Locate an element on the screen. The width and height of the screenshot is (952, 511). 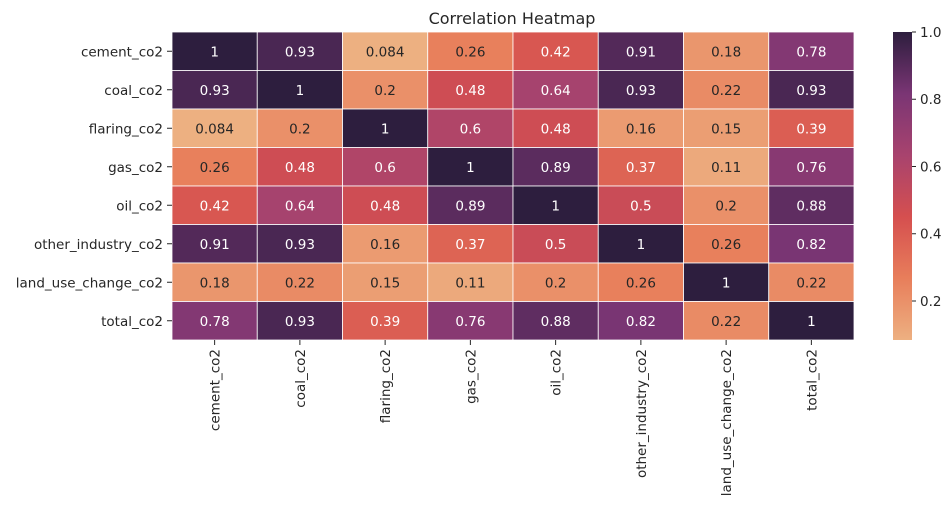
column-label: coal_co2 is located at coordinates (301, 378).